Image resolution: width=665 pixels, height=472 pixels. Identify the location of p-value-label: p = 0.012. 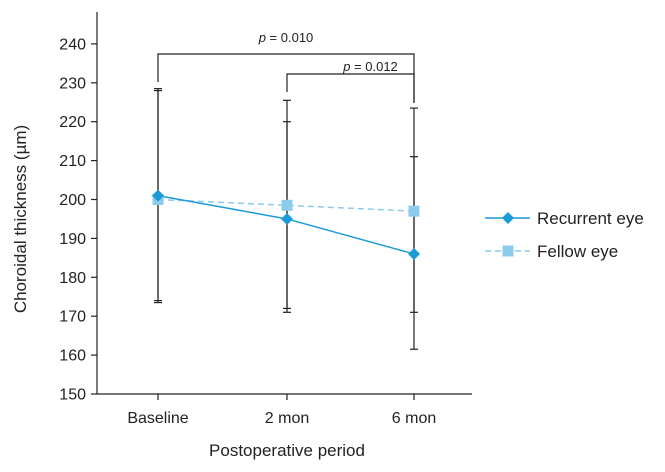
(370, 66).